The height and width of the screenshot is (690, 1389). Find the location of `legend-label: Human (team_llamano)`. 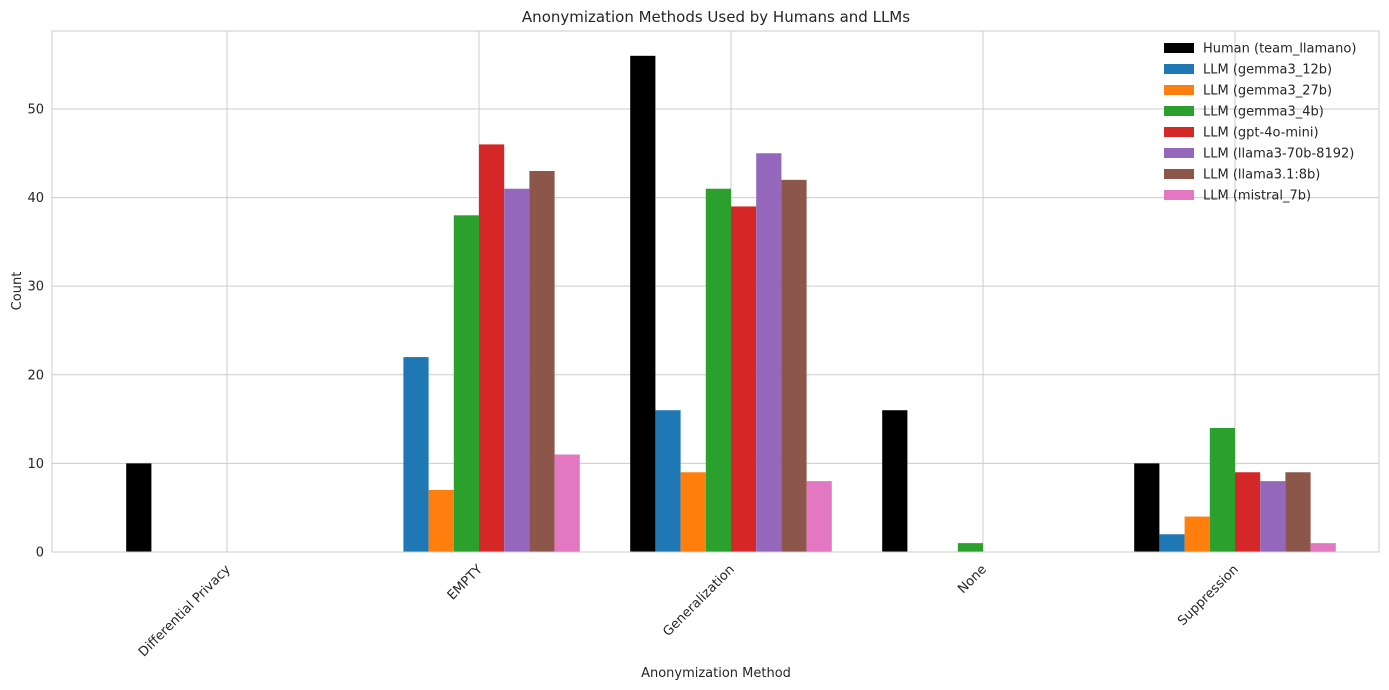

legend-label: Human (team_llamano) is located at coordinates (1279, 49).